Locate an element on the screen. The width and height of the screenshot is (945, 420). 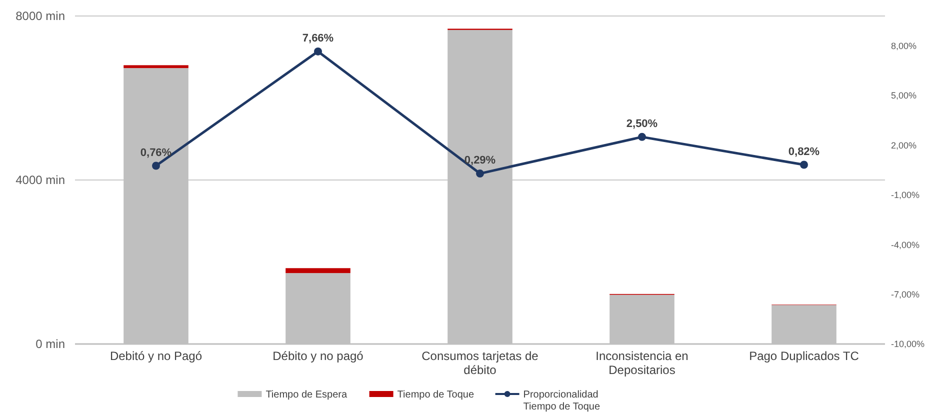
y2-tick-label: 2,00% is located at coordinates (904, 145).